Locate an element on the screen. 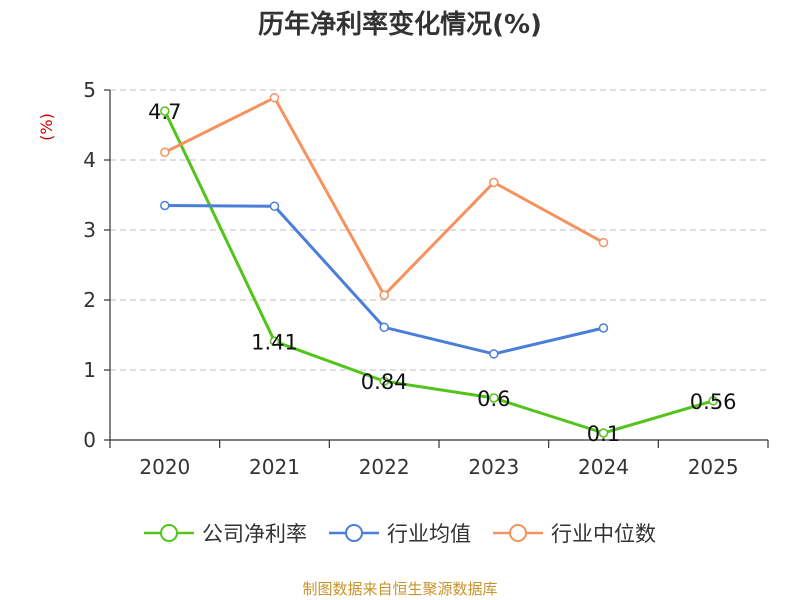  legend: 公司净利率 行业均值 行业中位数 is located at coordinates (400, 533).